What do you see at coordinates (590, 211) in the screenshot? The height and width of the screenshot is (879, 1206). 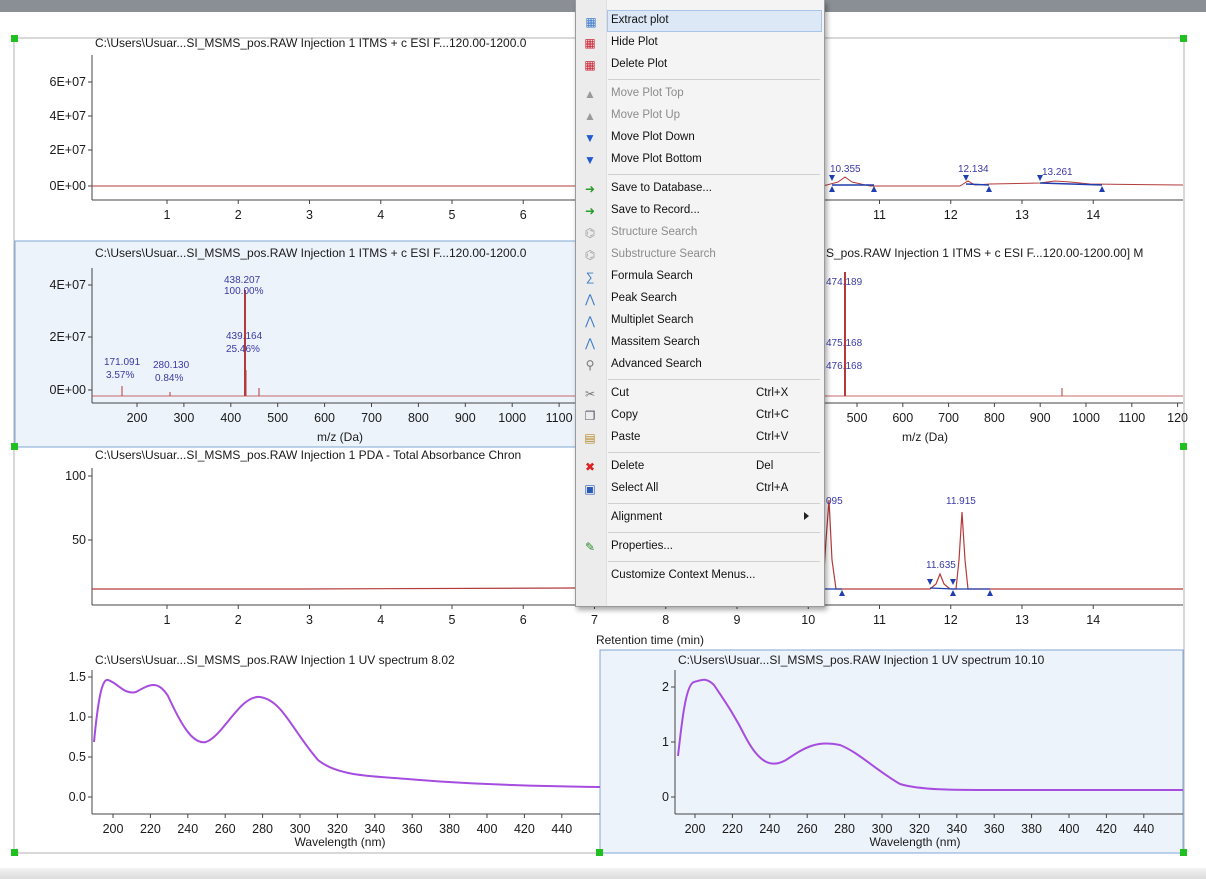 I see `save-record-icon: ➜` at bounding box center [590, 211].